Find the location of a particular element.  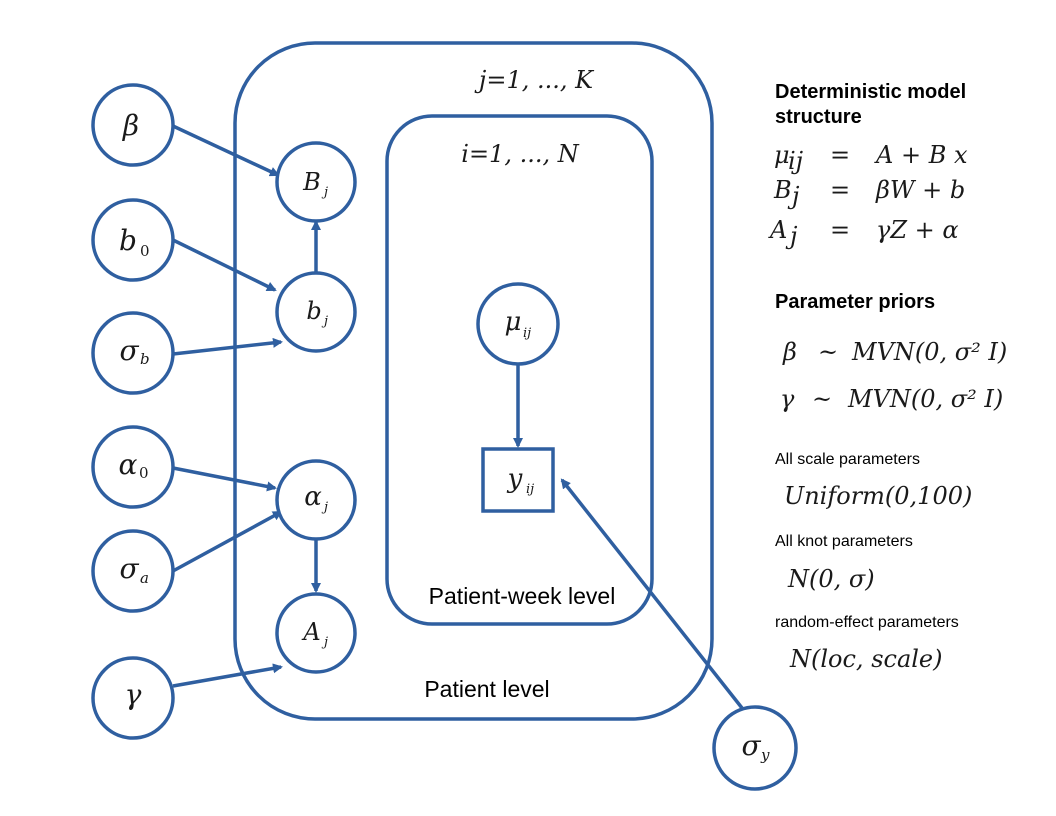

eq1-lhs-sub: ij is located at coordinates (796, 161).